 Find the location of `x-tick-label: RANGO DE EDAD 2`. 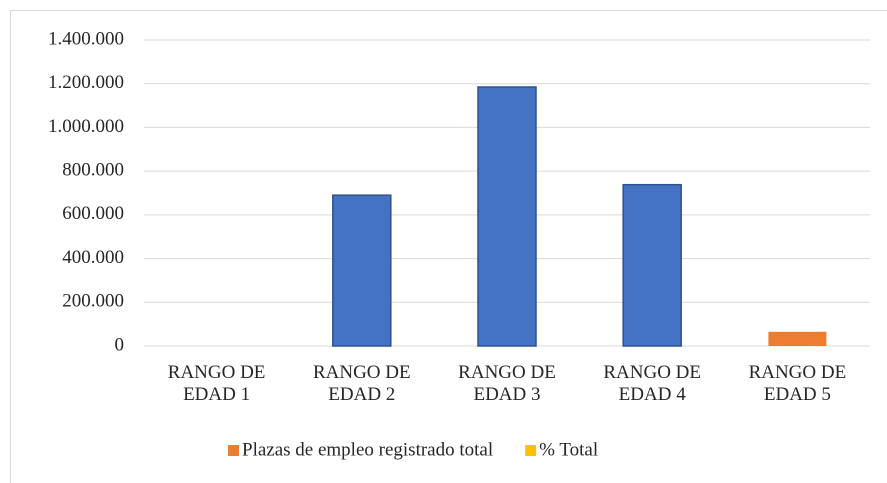

x-tick-label: RANGO DE EDAD 2 is located at coordinates (361, 383).